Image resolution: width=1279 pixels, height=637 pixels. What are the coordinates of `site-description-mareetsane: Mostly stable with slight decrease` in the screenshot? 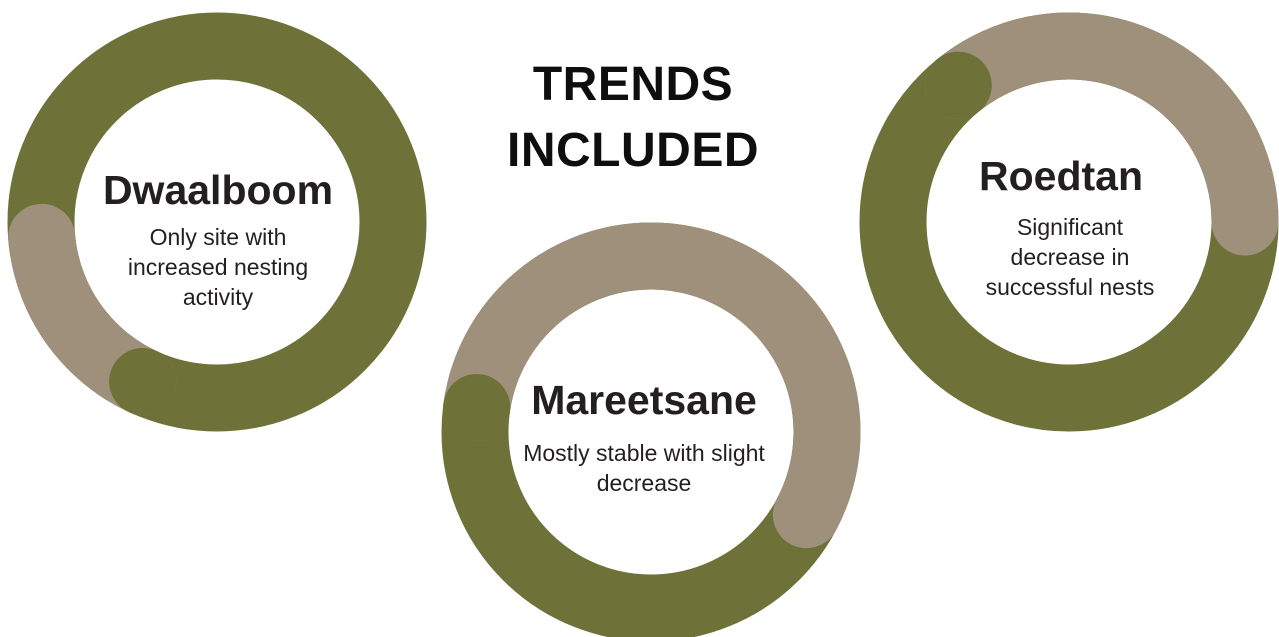 It's located at (644, 468).